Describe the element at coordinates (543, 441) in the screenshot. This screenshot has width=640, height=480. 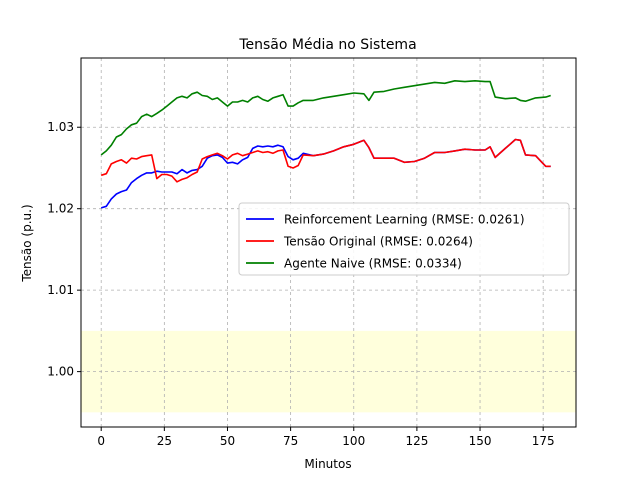
I see `x-tick-label: 175` at that location.